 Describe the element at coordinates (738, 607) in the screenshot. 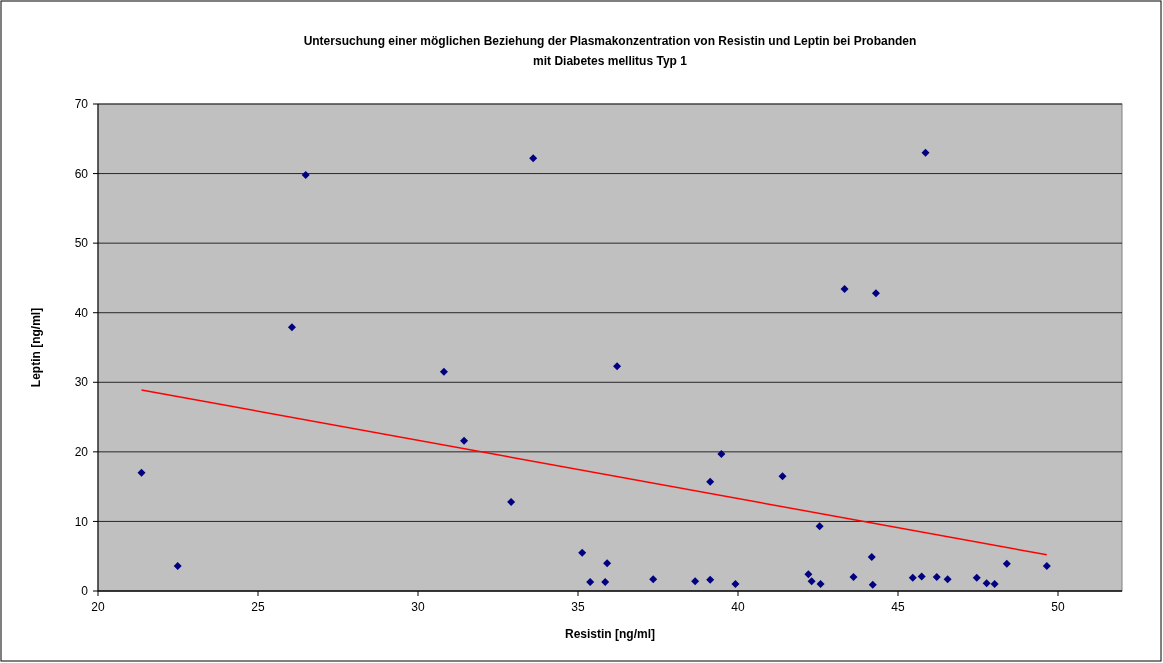

I see `x-tick-label: 40` at that location.